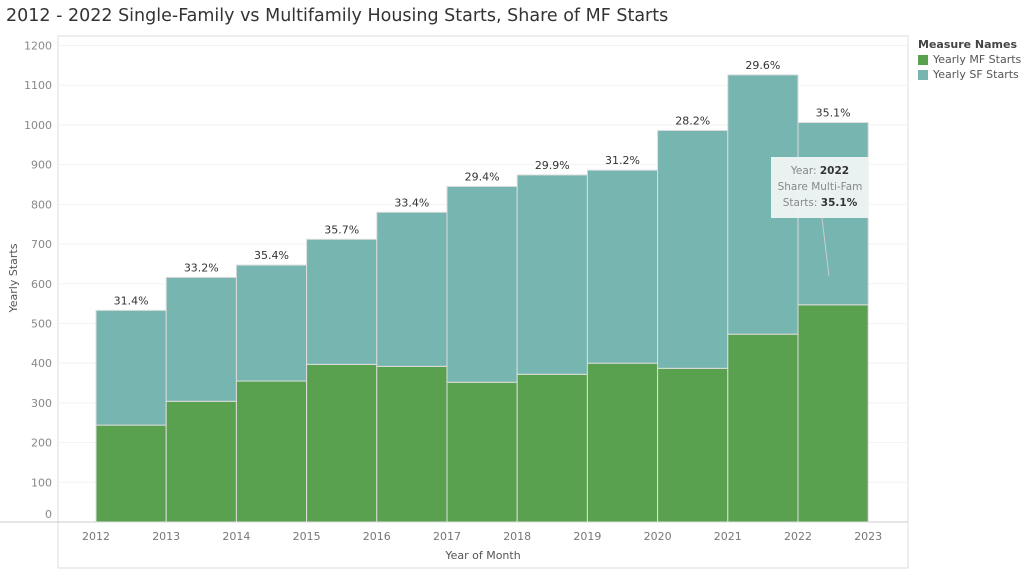 The image size is (1024, 569). I want to click on legend-label: Yearly MF Starts, so click(977, 59).